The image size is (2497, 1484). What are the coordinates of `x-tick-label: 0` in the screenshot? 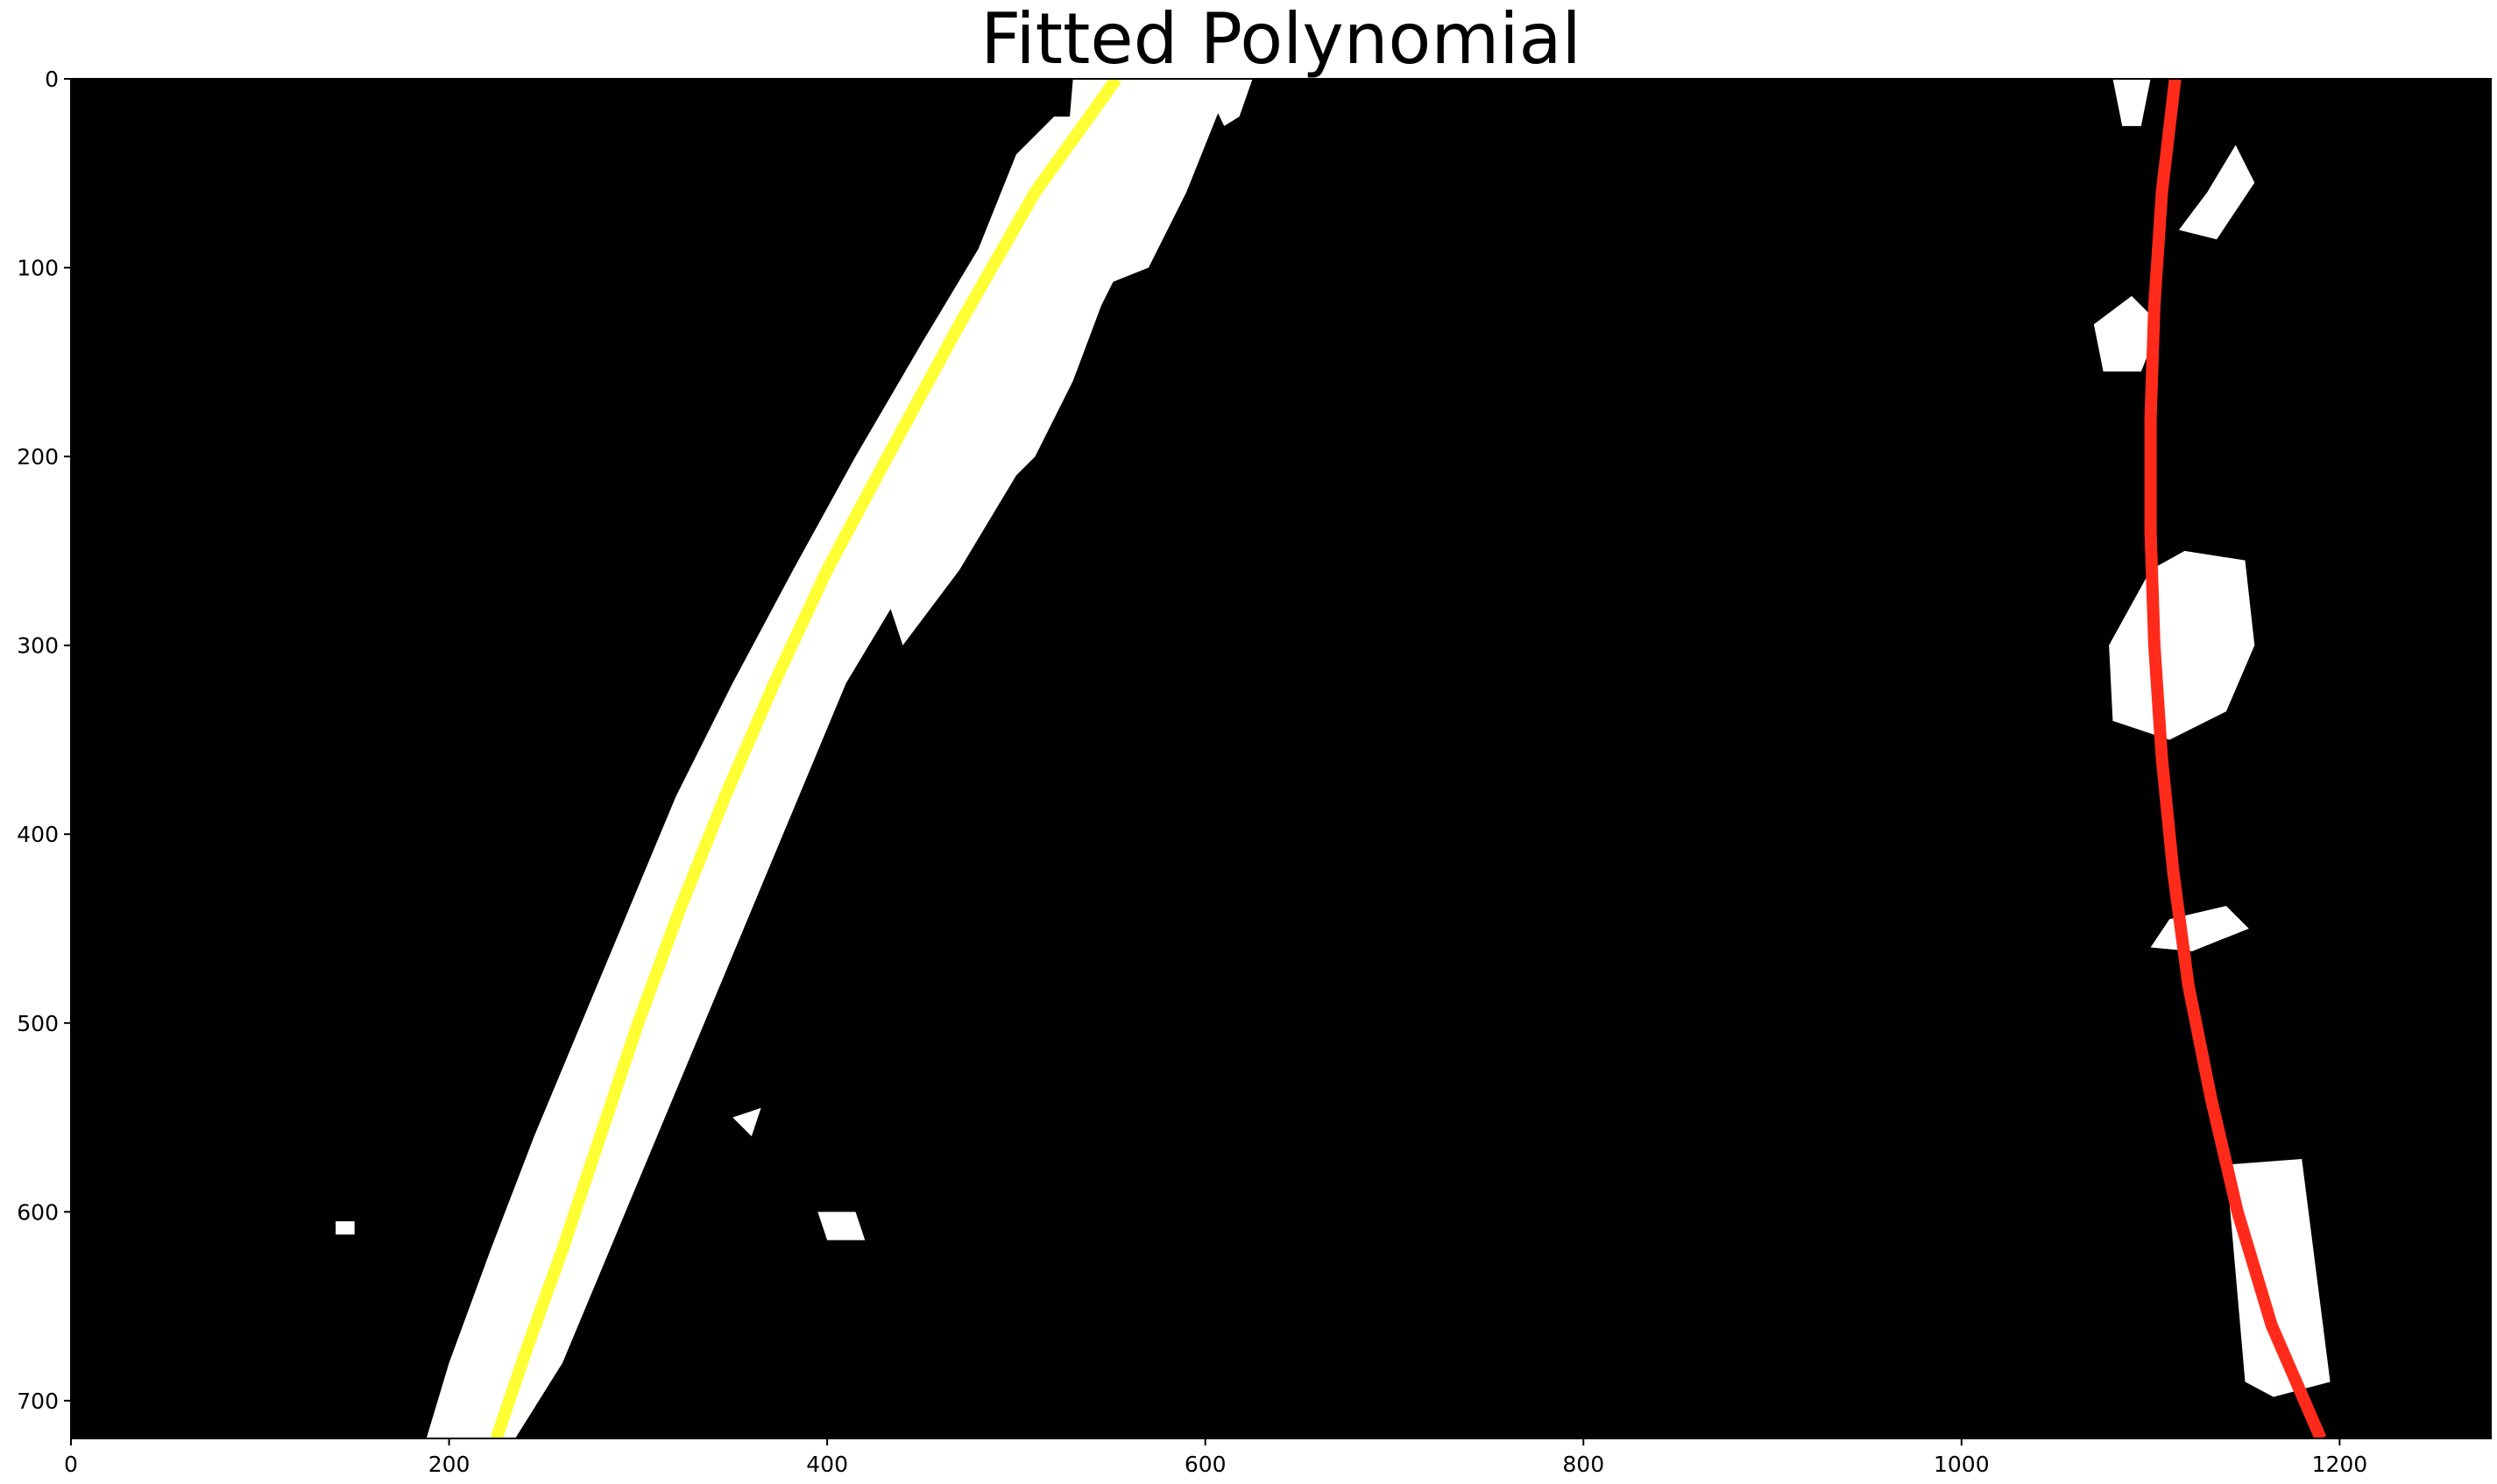 It's located at (71, 1464).